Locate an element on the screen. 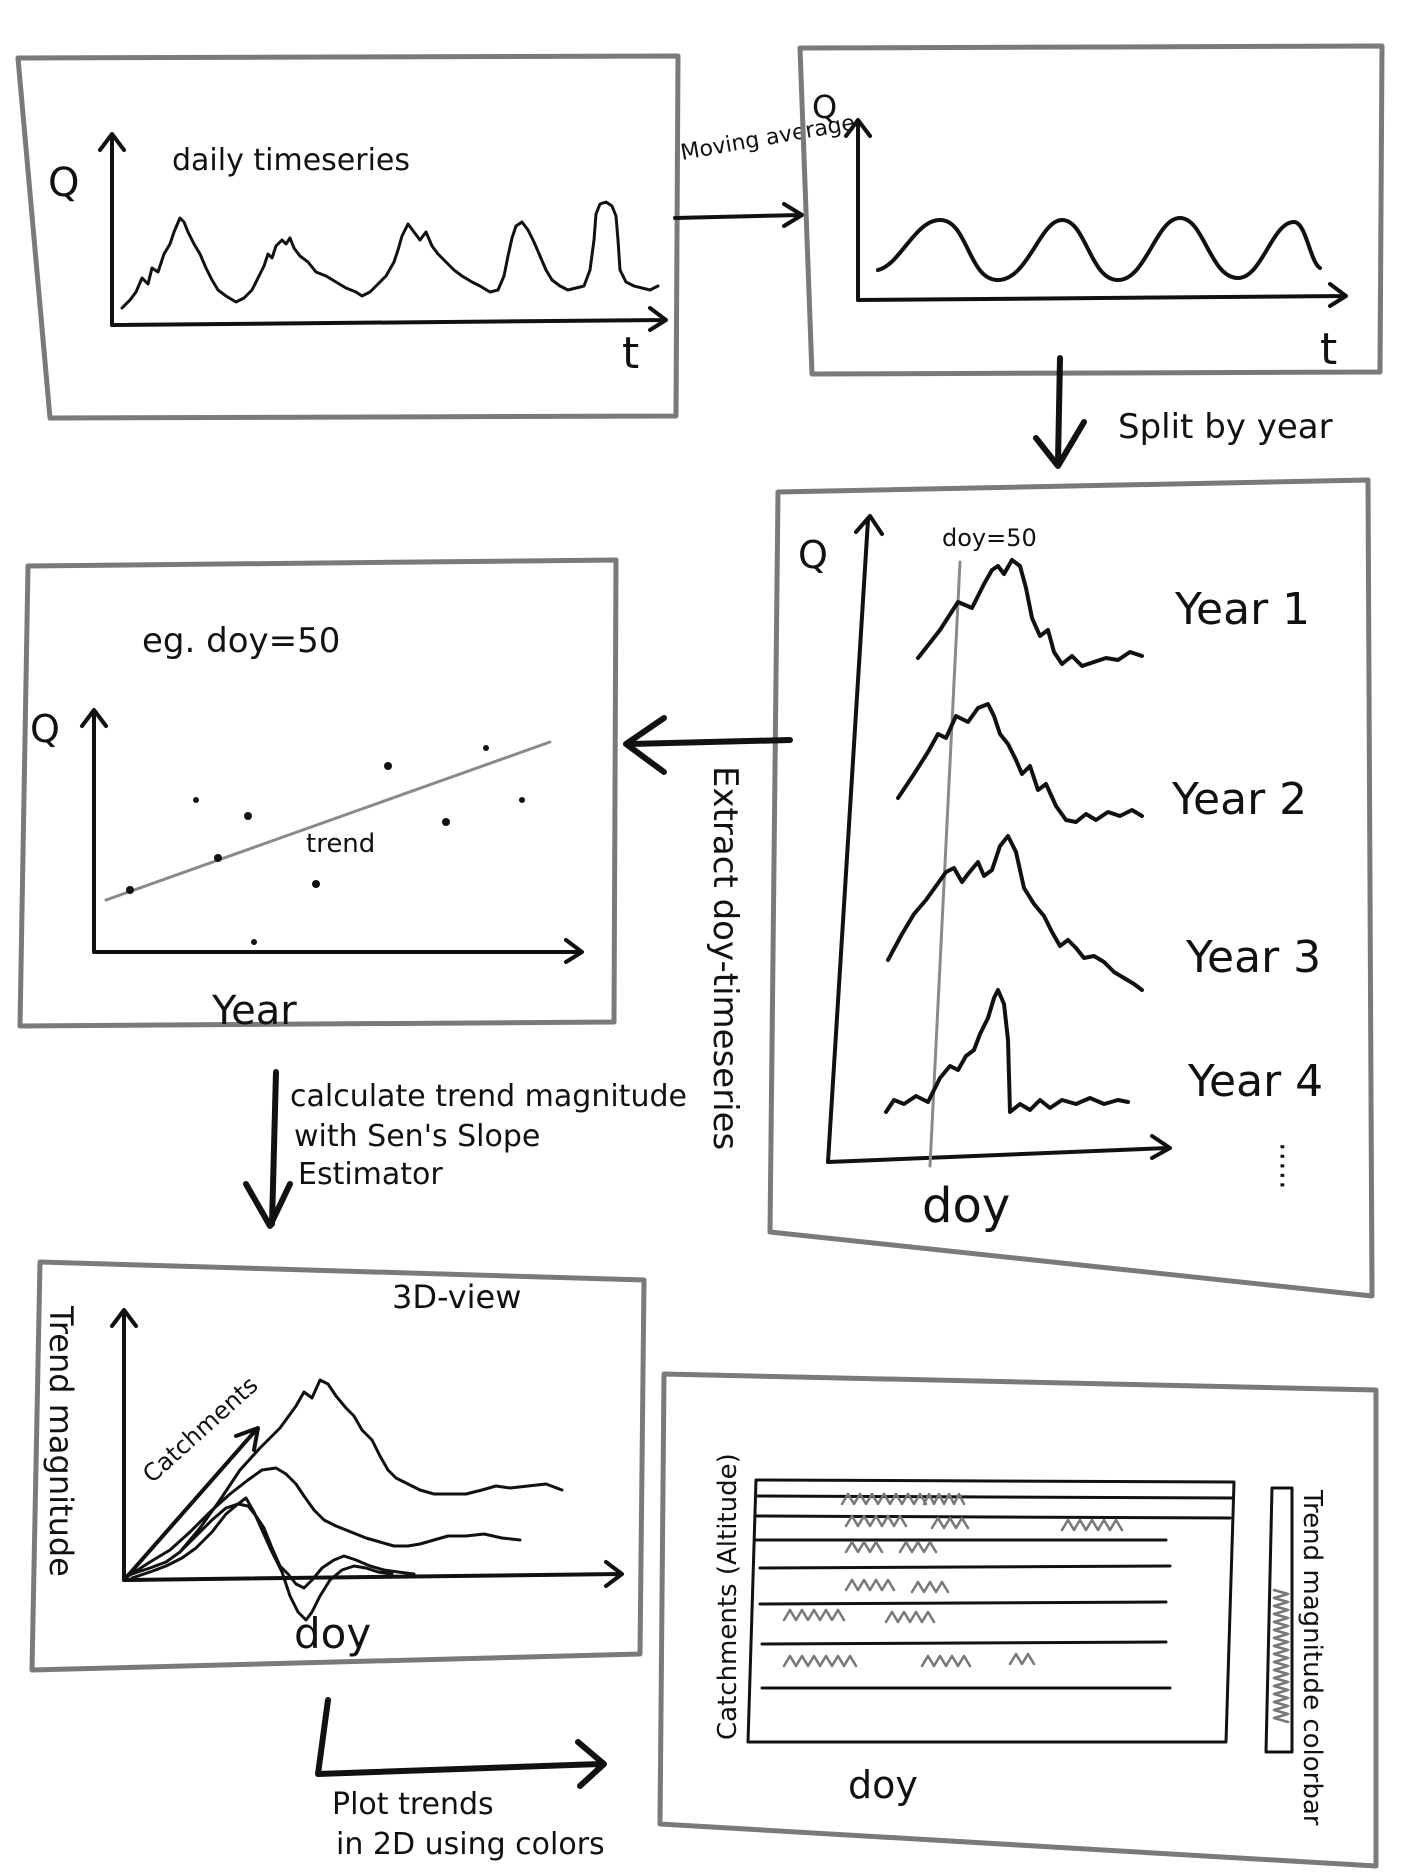  y-axis-label: Catchments (Altitude) is located at coordinates (728, 1596).